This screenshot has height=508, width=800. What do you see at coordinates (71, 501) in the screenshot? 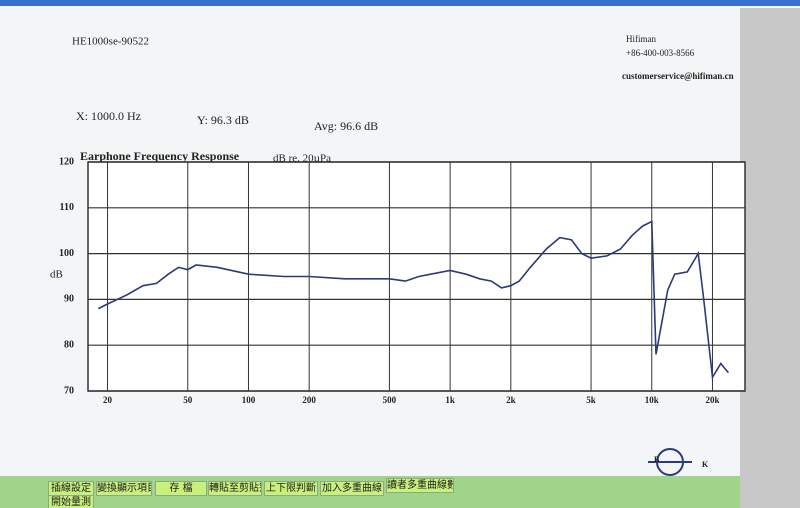
I see `toolbar-button: 開始量測` at bounding box center [71, 501].